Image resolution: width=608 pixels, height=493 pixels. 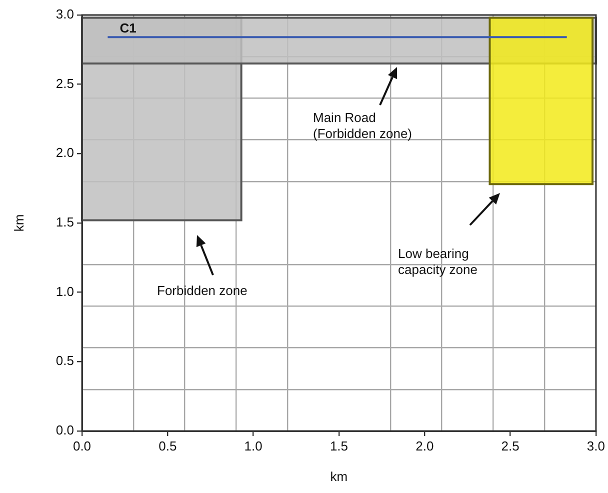 I want to click on annotation: Forbidden zone, so click(x=202, y=290).